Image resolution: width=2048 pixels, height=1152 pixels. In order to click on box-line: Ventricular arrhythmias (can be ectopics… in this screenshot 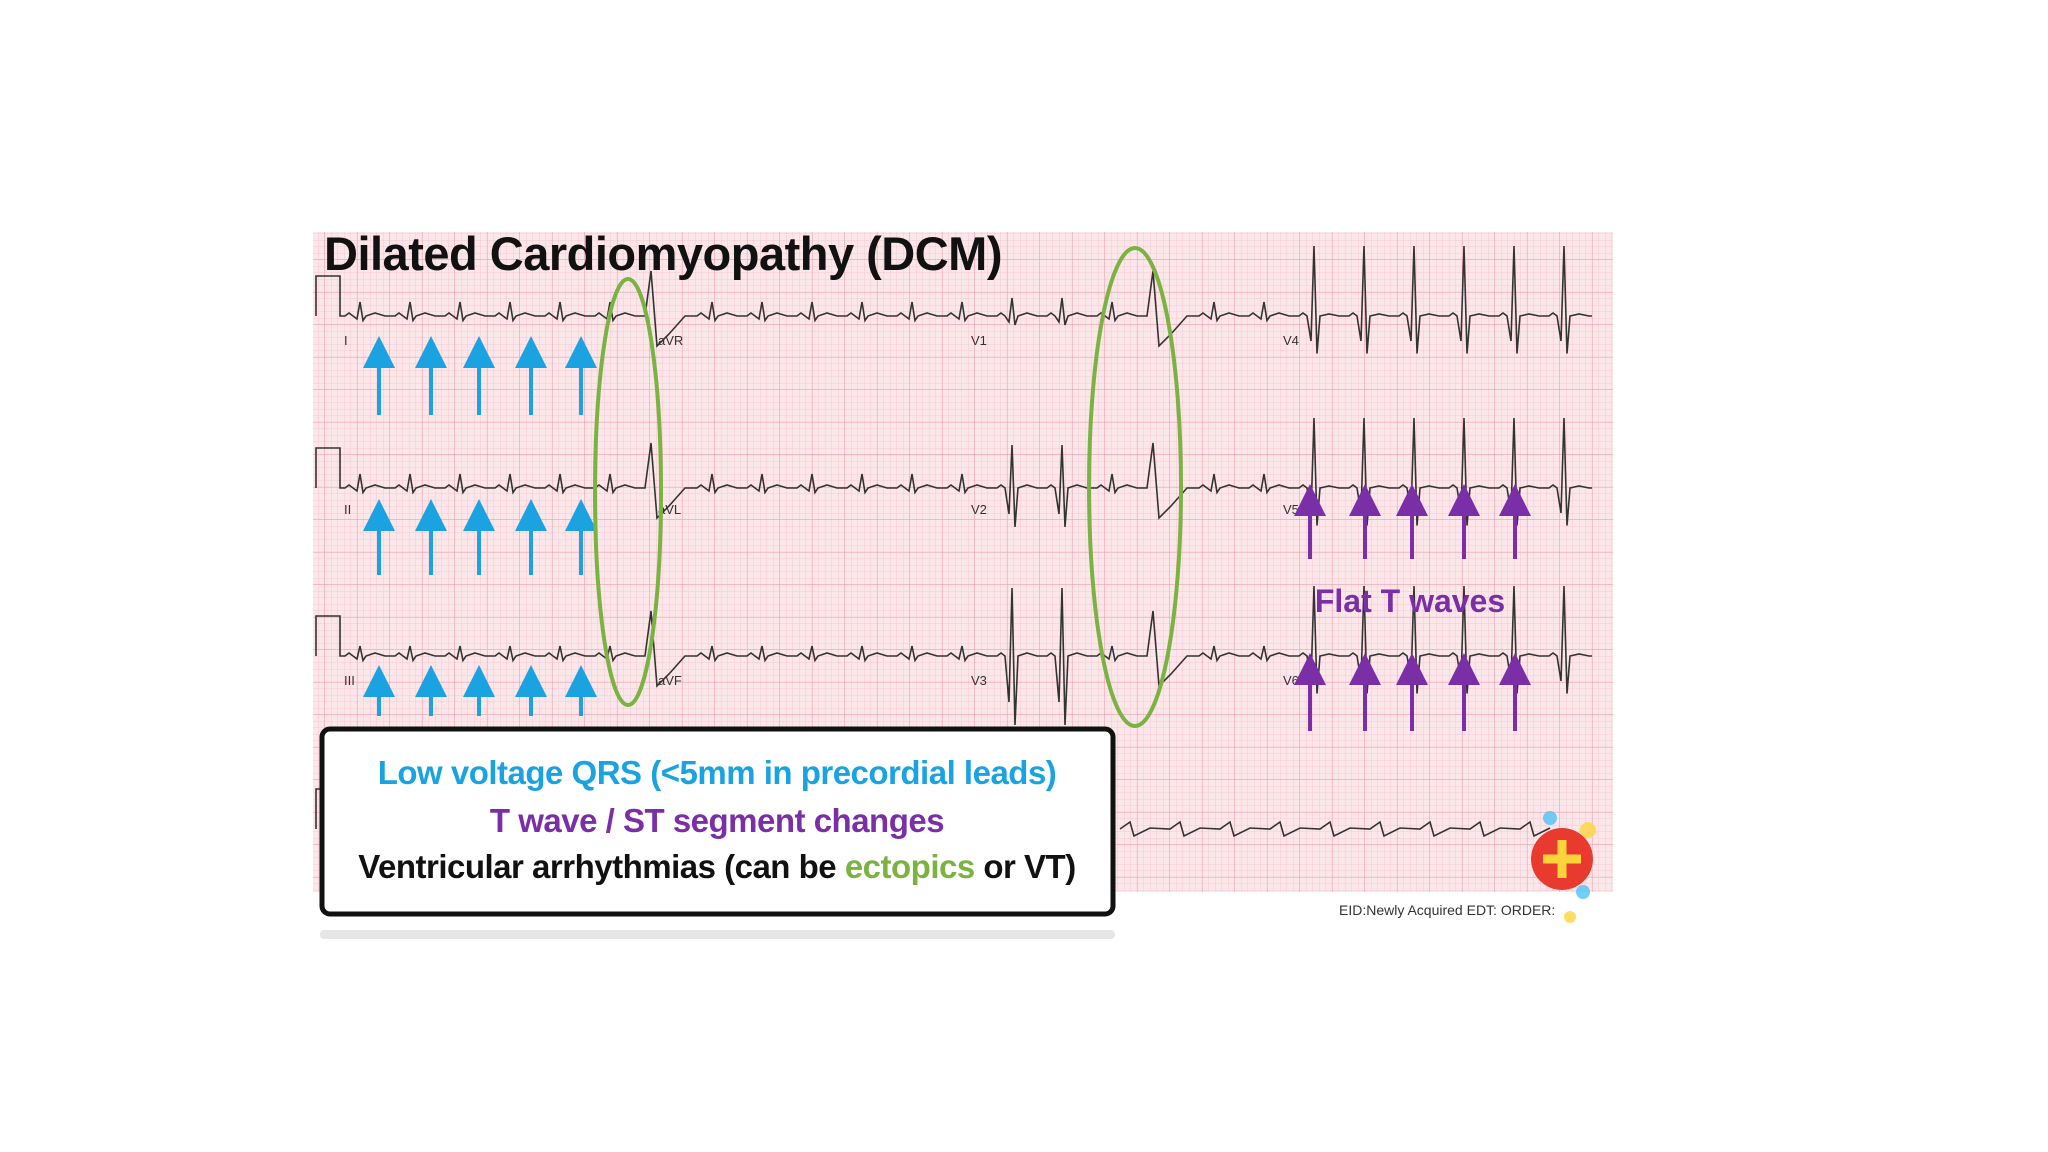, I will do `click(716, 866)`.